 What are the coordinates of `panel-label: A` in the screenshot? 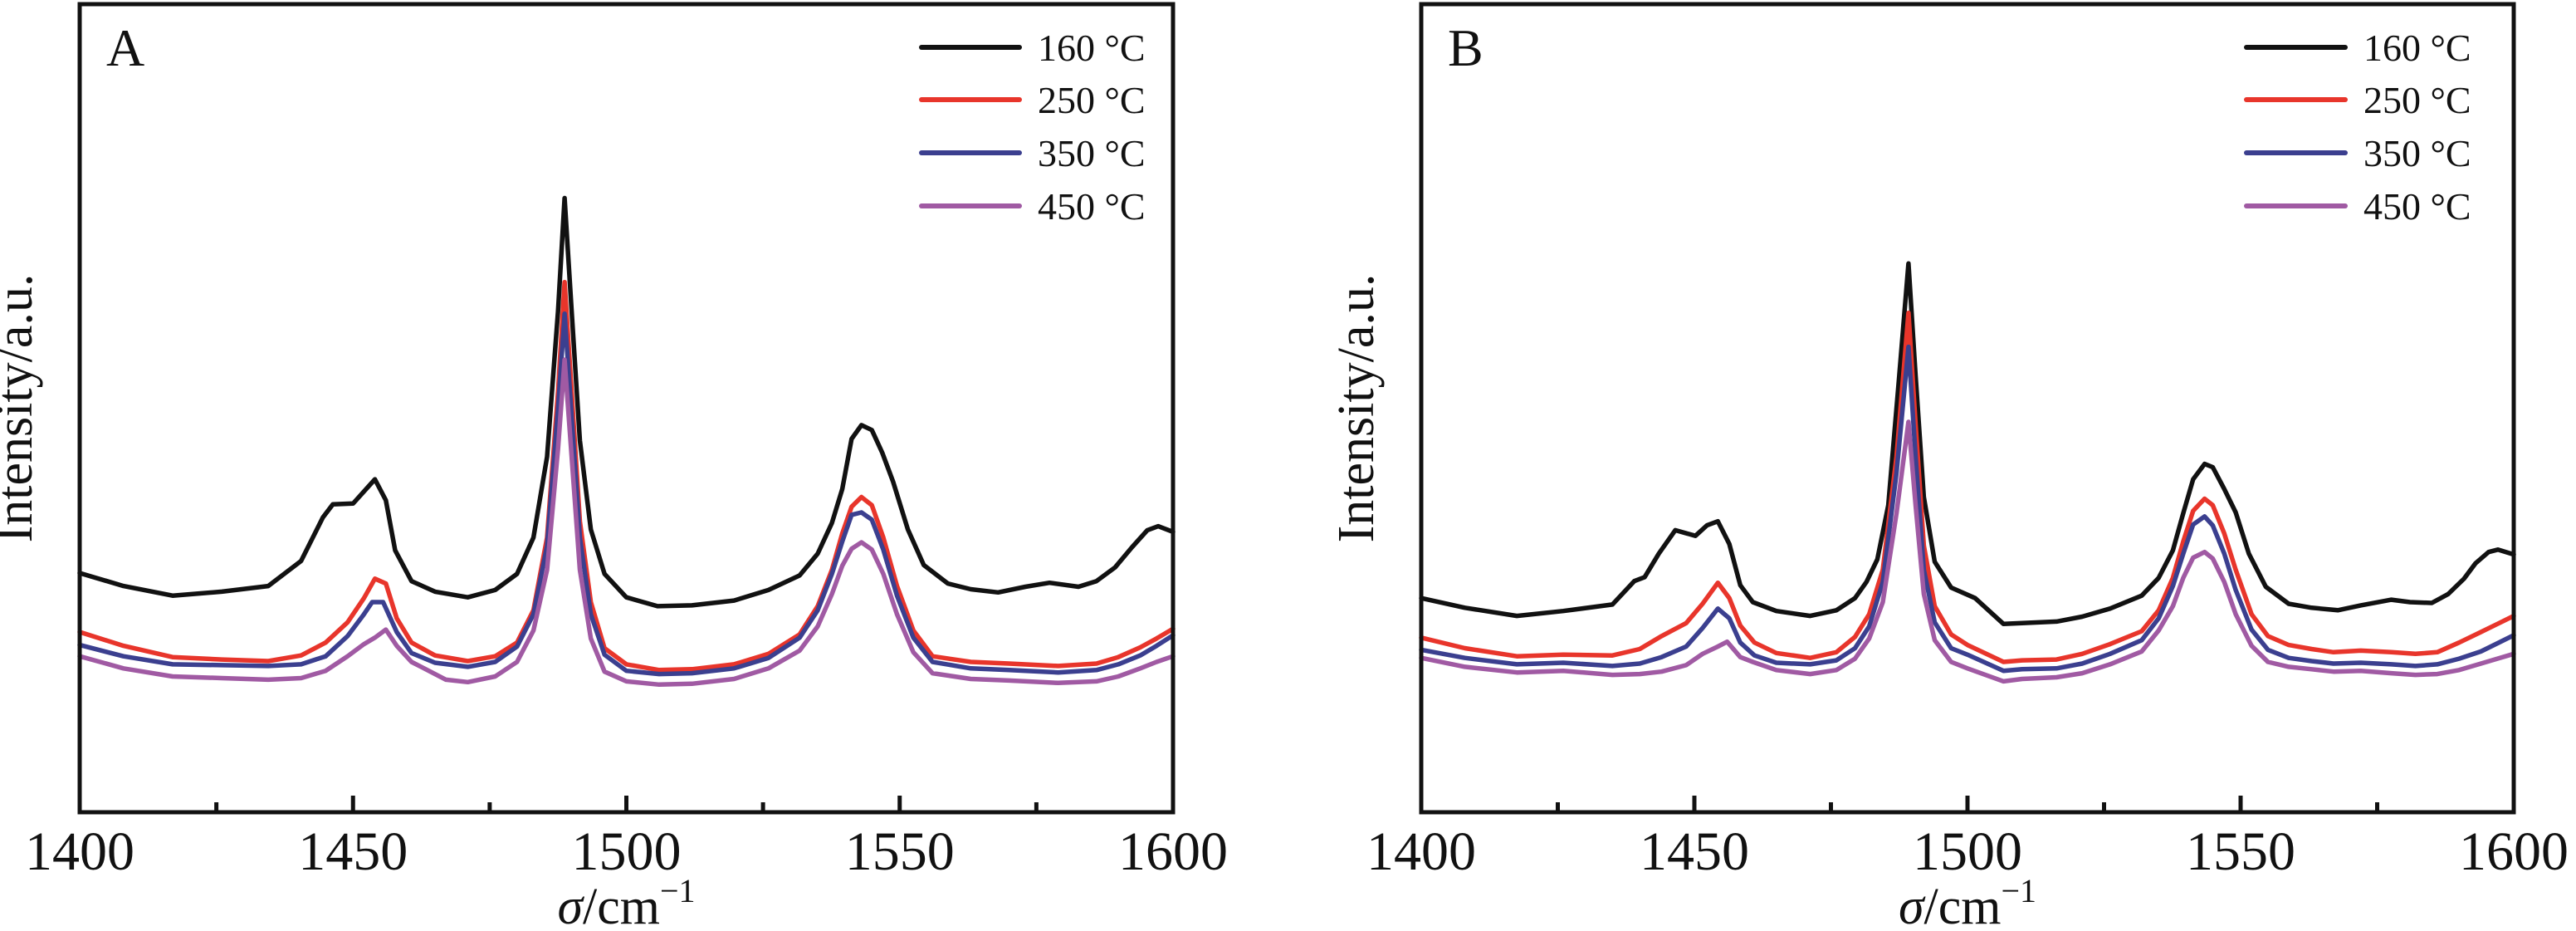 It's located at (125, 47).